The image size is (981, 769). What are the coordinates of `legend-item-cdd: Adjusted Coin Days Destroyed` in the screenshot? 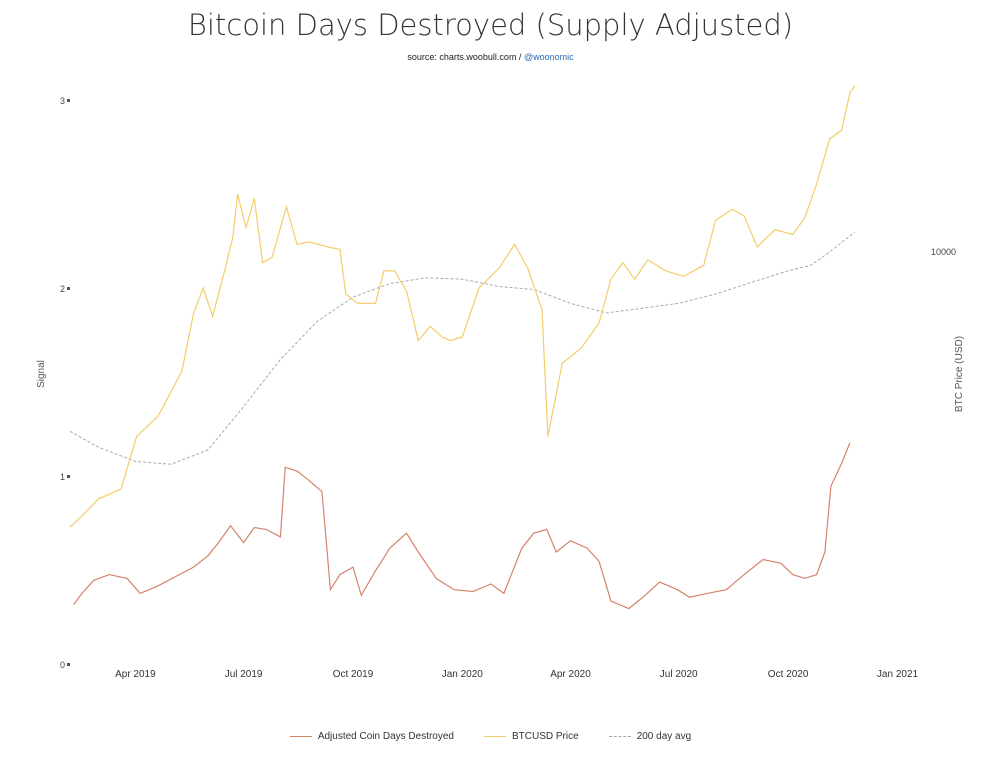 It's located at (371, 736).